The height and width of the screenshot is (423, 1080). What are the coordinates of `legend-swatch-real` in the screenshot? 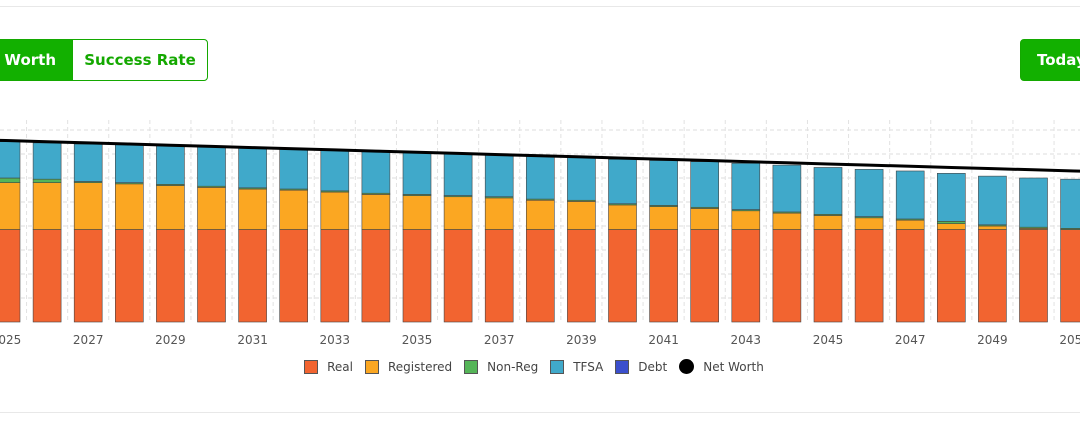 It's located at (311, 366).